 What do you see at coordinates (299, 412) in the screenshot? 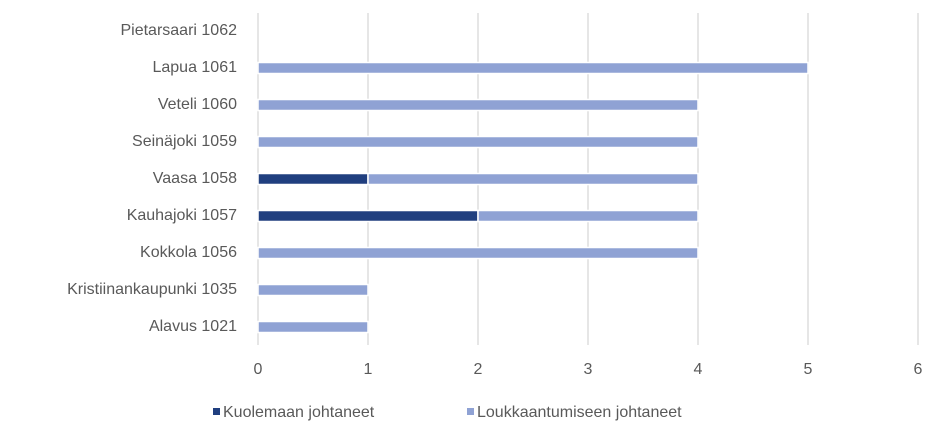
I see `legend-label: Kuolemaan johtaneet` at bounding box center [299, 412].